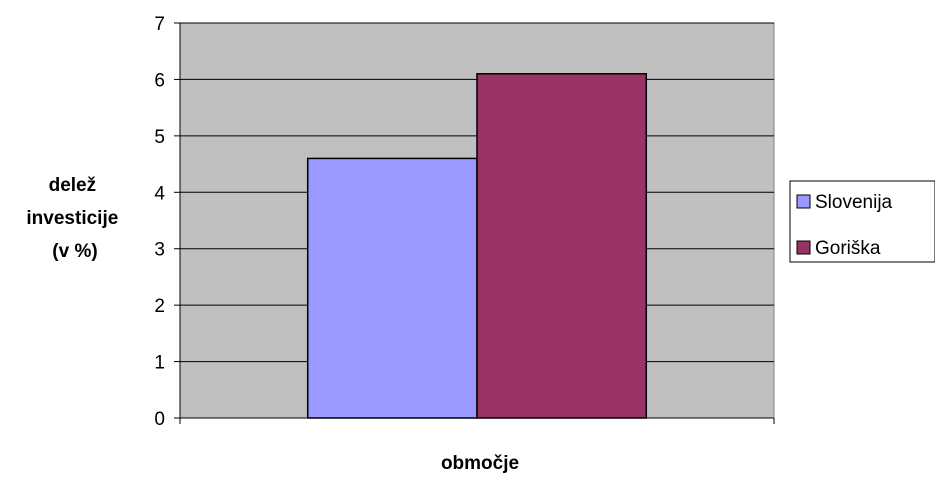  What do you see at coordinates (159, 193) in the screenshot?
I see `y-tick-label-4: 4` at bounding box center [159, 193].